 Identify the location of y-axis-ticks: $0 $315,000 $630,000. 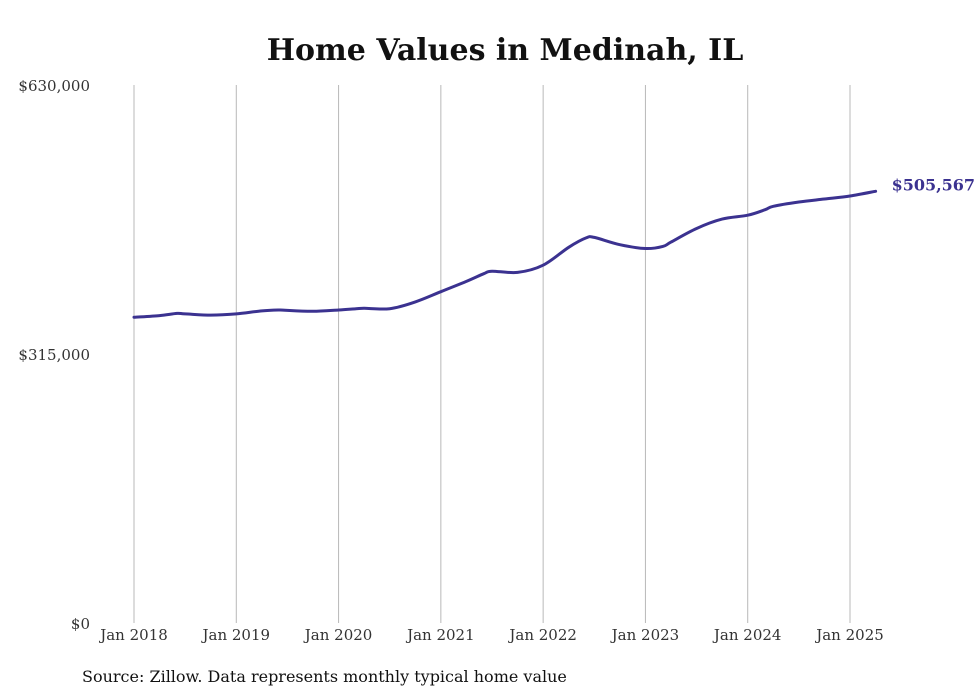
(54, 355).